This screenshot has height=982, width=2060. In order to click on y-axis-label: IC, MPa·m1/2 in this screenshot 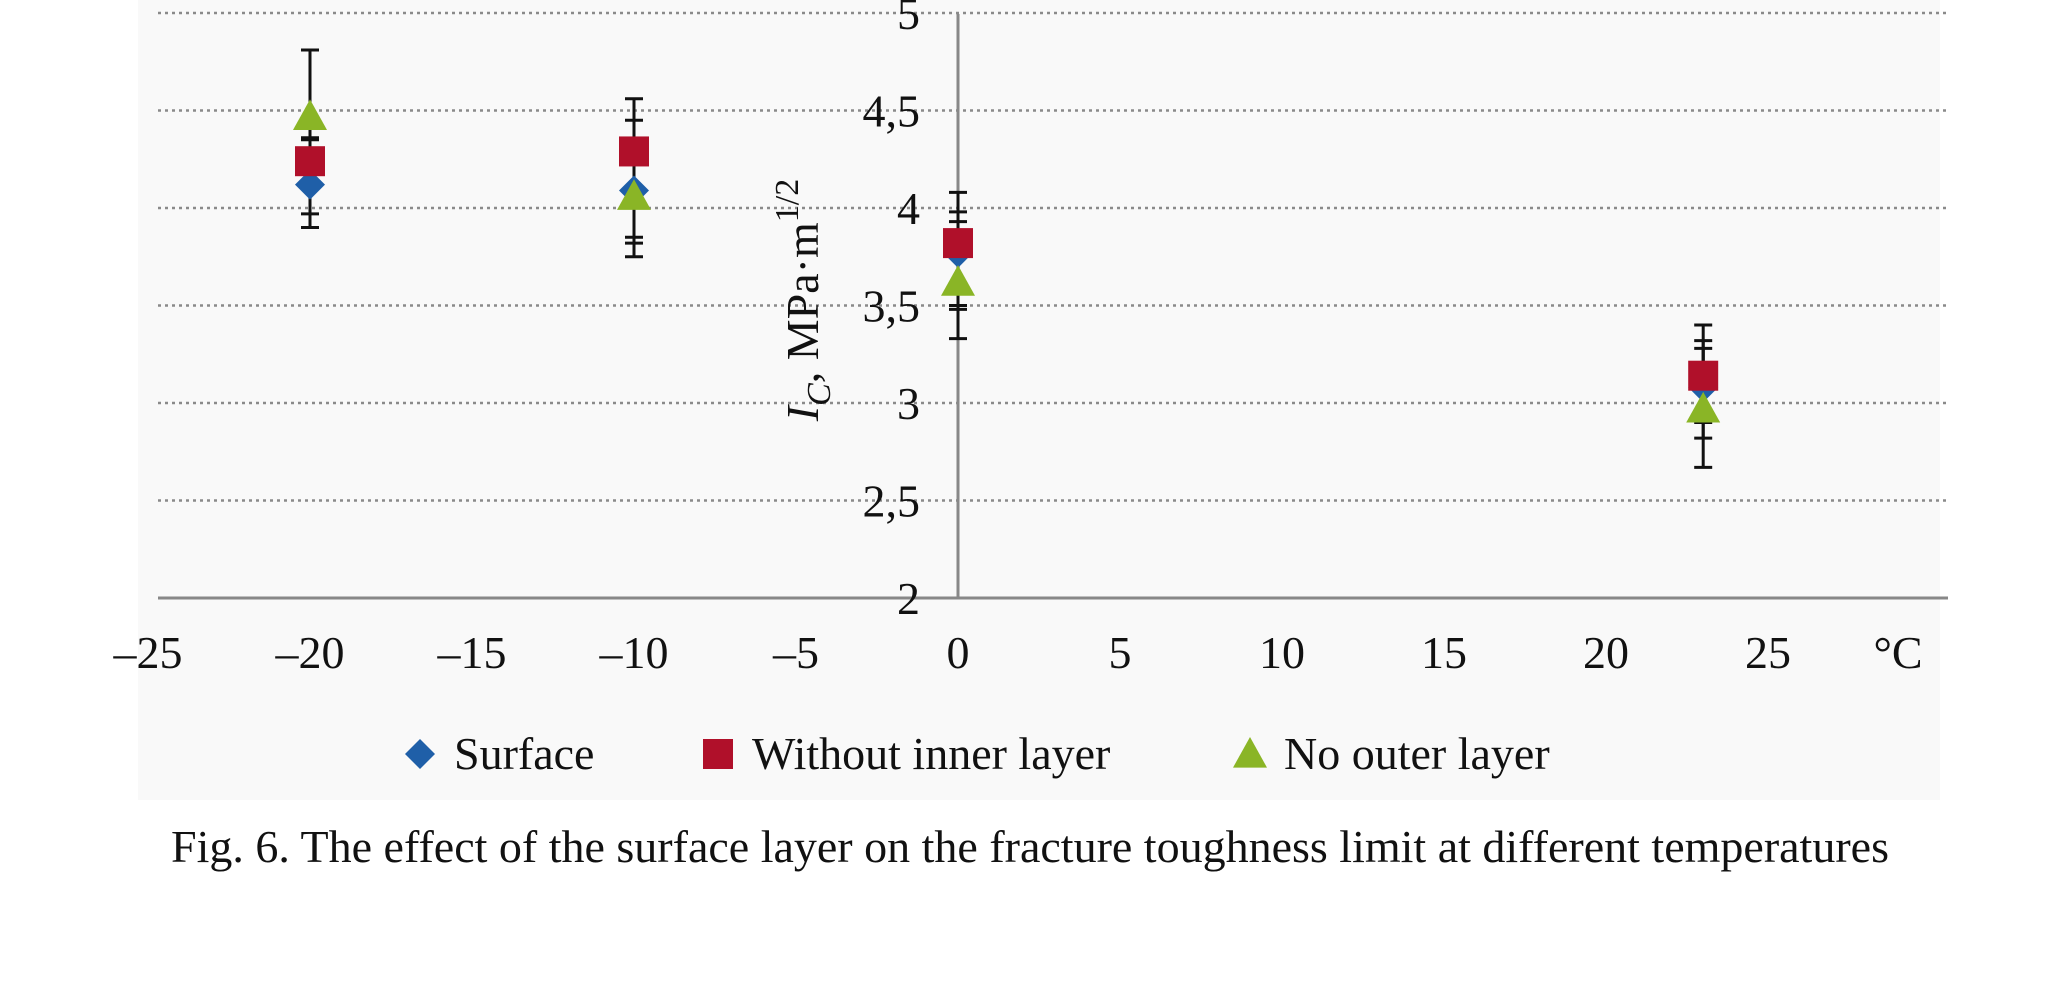, I will do `click(803, 300)`.